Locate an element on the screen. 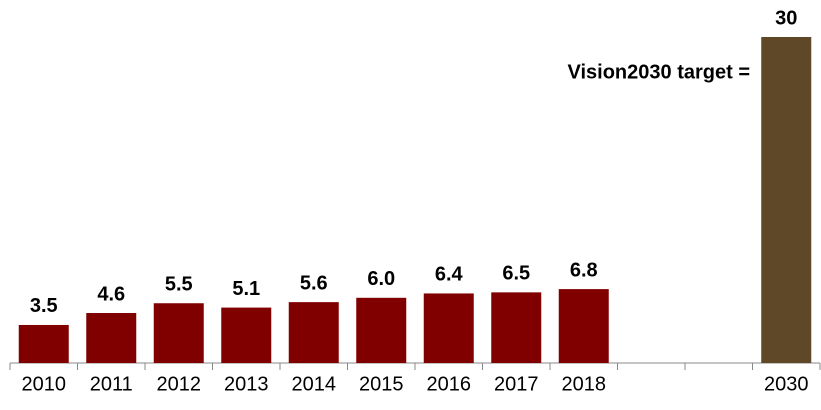  x-tick-label: 2015 is located at coordinates (381, 384).